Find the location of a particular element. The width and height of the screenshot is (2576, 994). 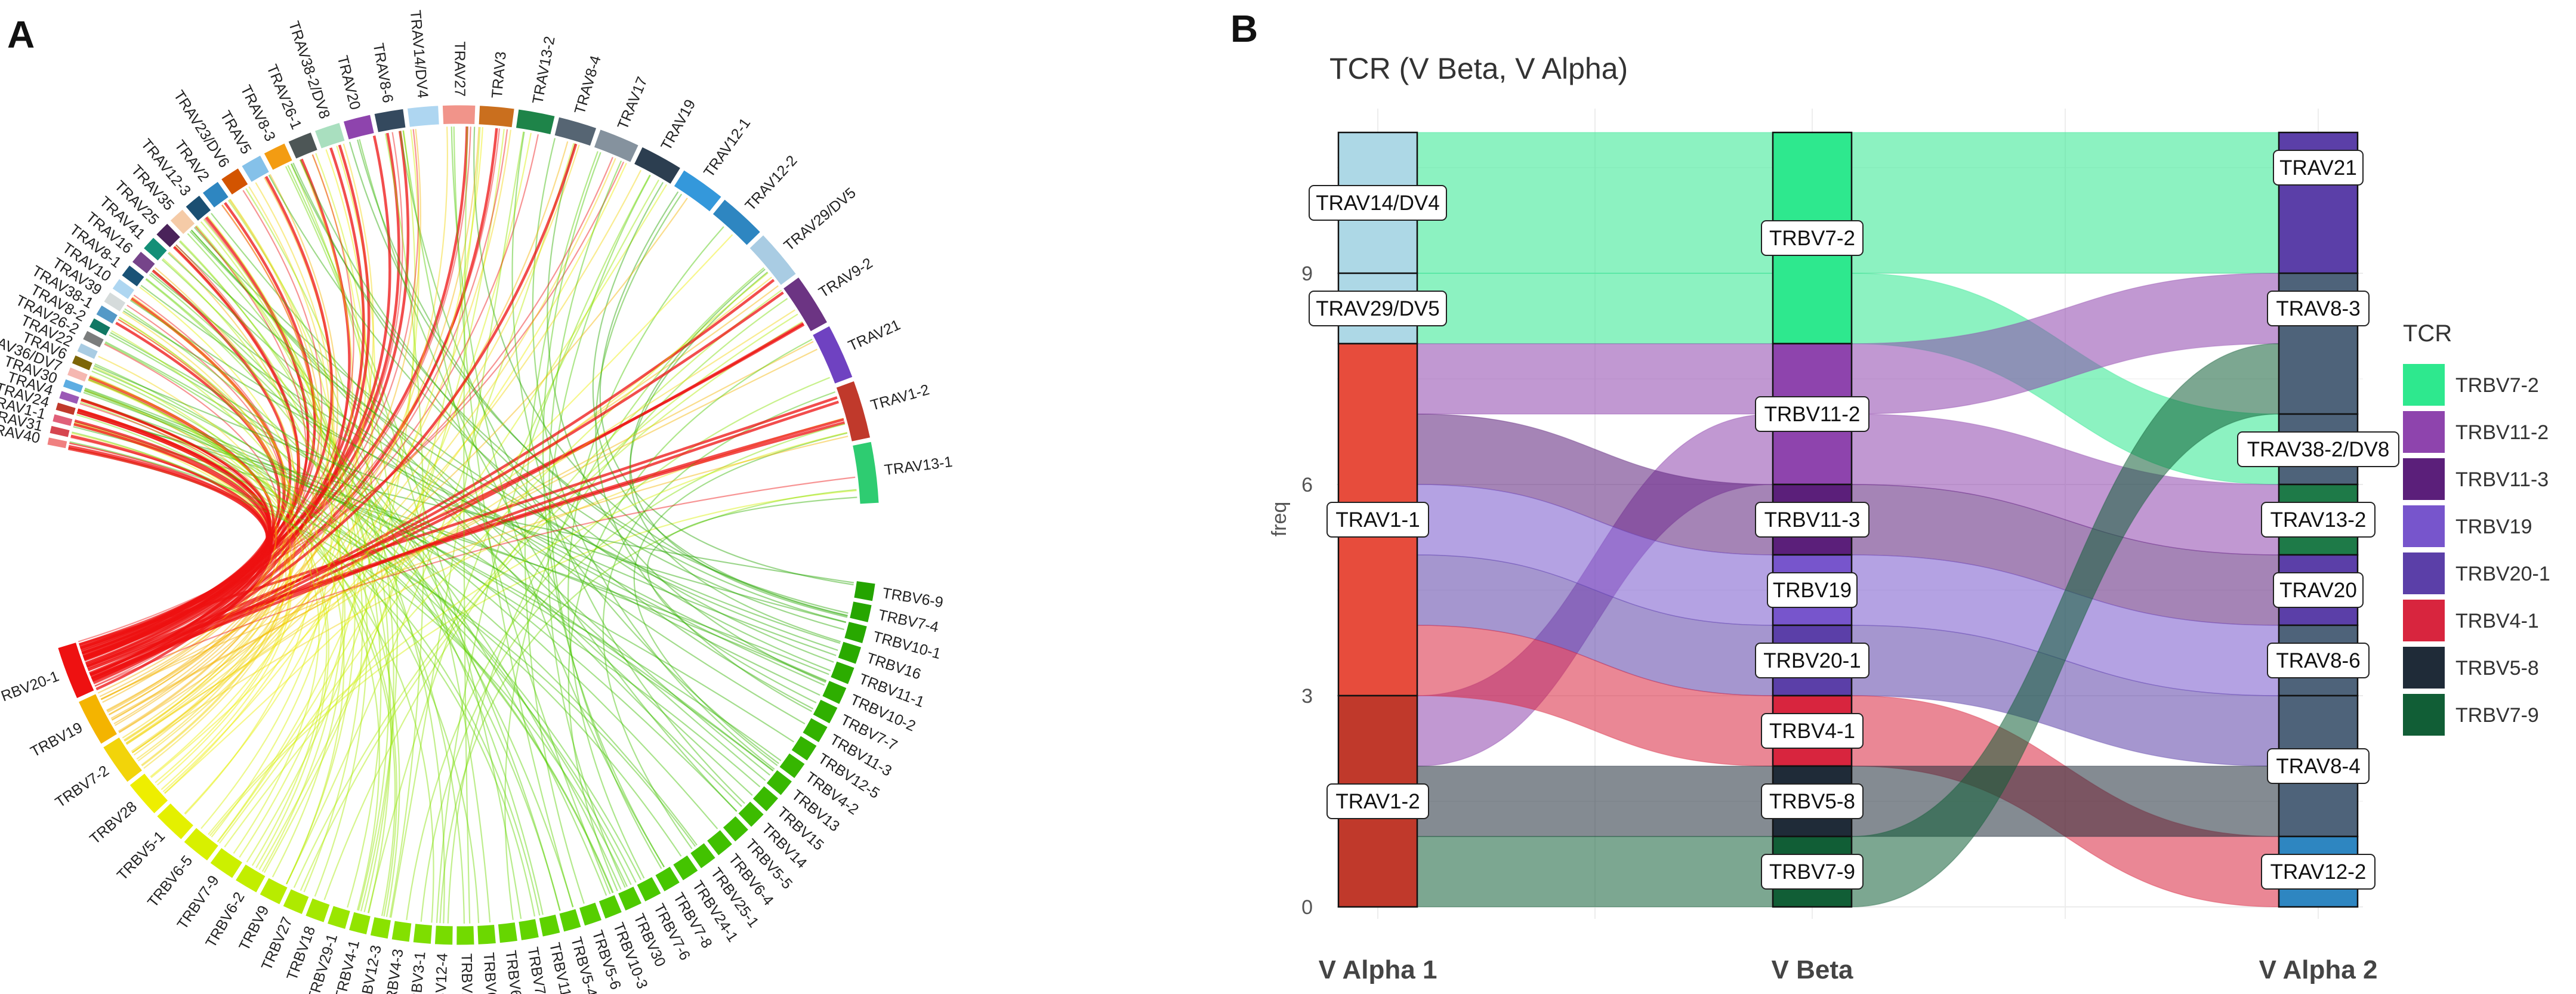

alpha-segment-trav22 is located at coordinates (87, 351).